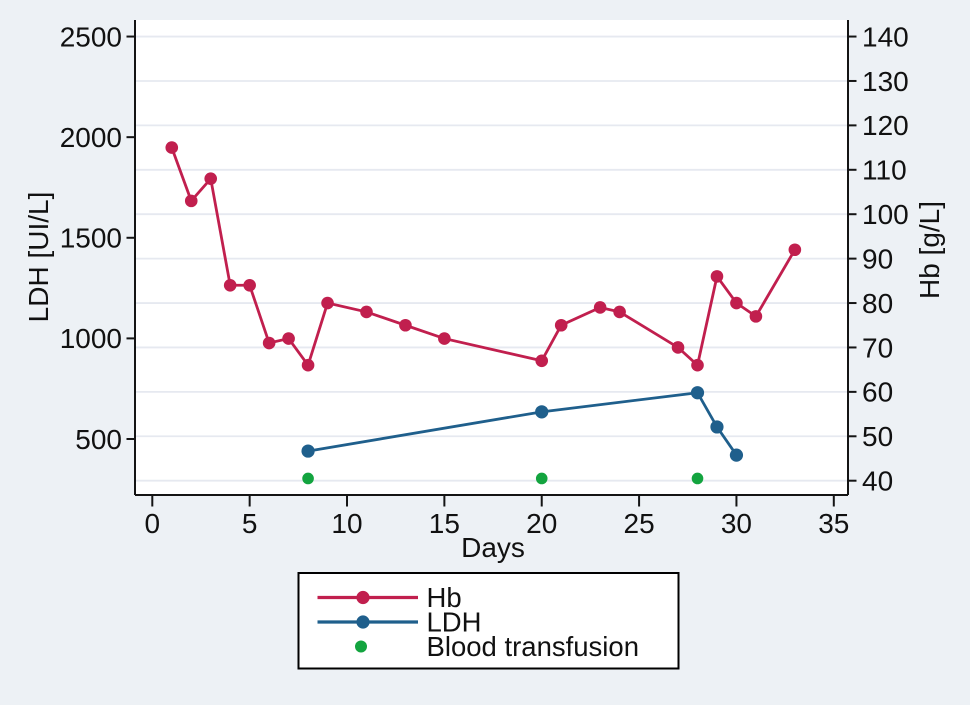  I want to click on ldh-legend-marker, so click(363, 622).